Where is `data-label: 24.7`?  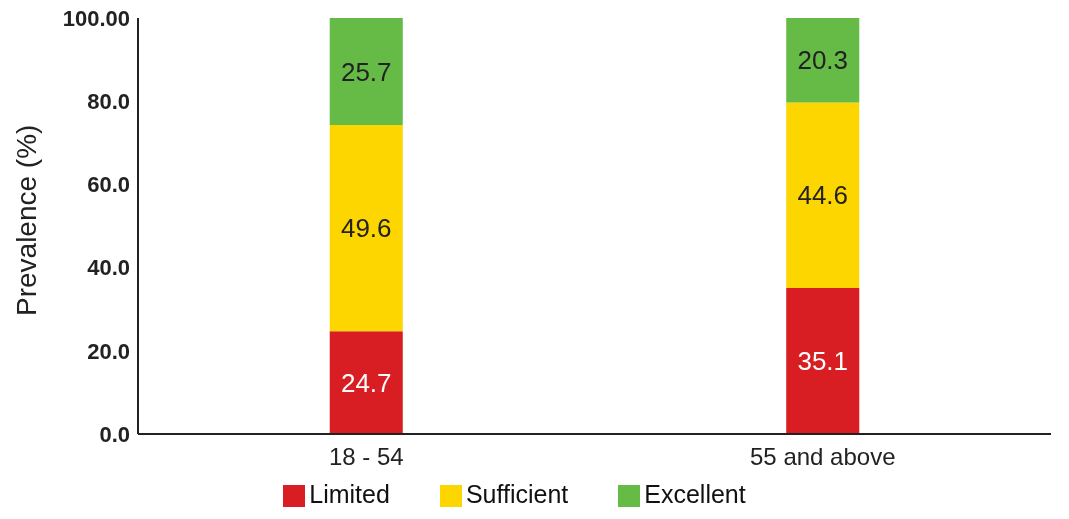 data-label: 24.7 is located at coordinates (366, 382).